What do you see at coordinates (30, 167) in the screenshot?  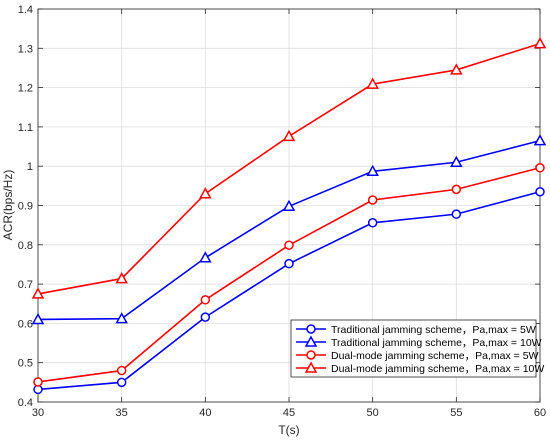 I see `y-tick-label: 1` at bounding box center [30, 167].